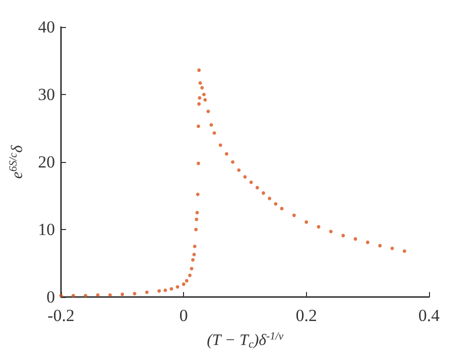 The image size is (473, 355). What do you see at coordinates (17, 161) in the screenshot?
I see `y-axis-title: e6S/cδ` at bounding box center [17, 161].